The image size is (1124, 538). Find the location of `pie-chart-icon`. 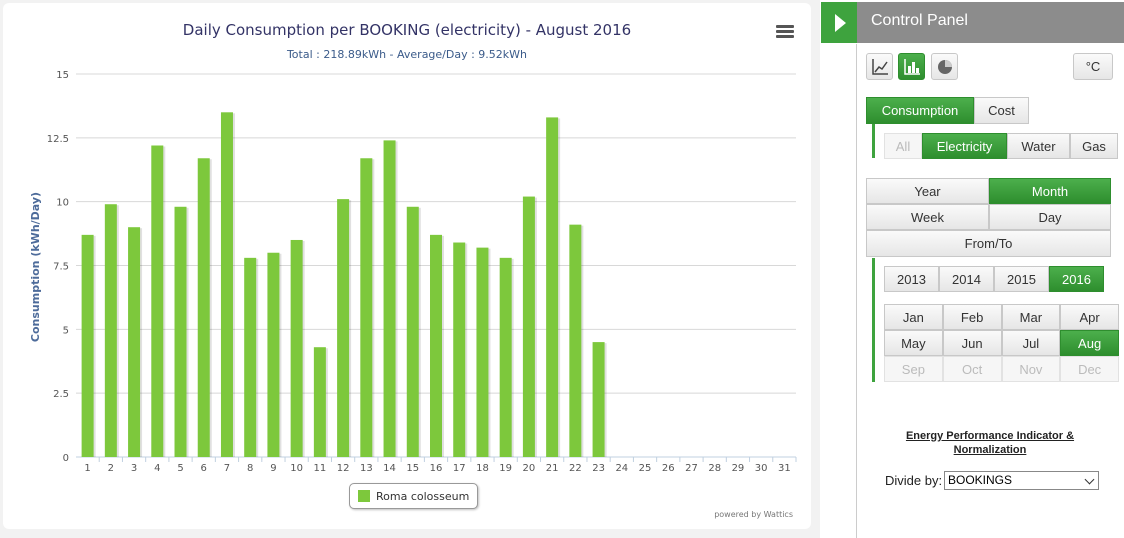

pie-chart-icon is located at coordinates (944, 66).